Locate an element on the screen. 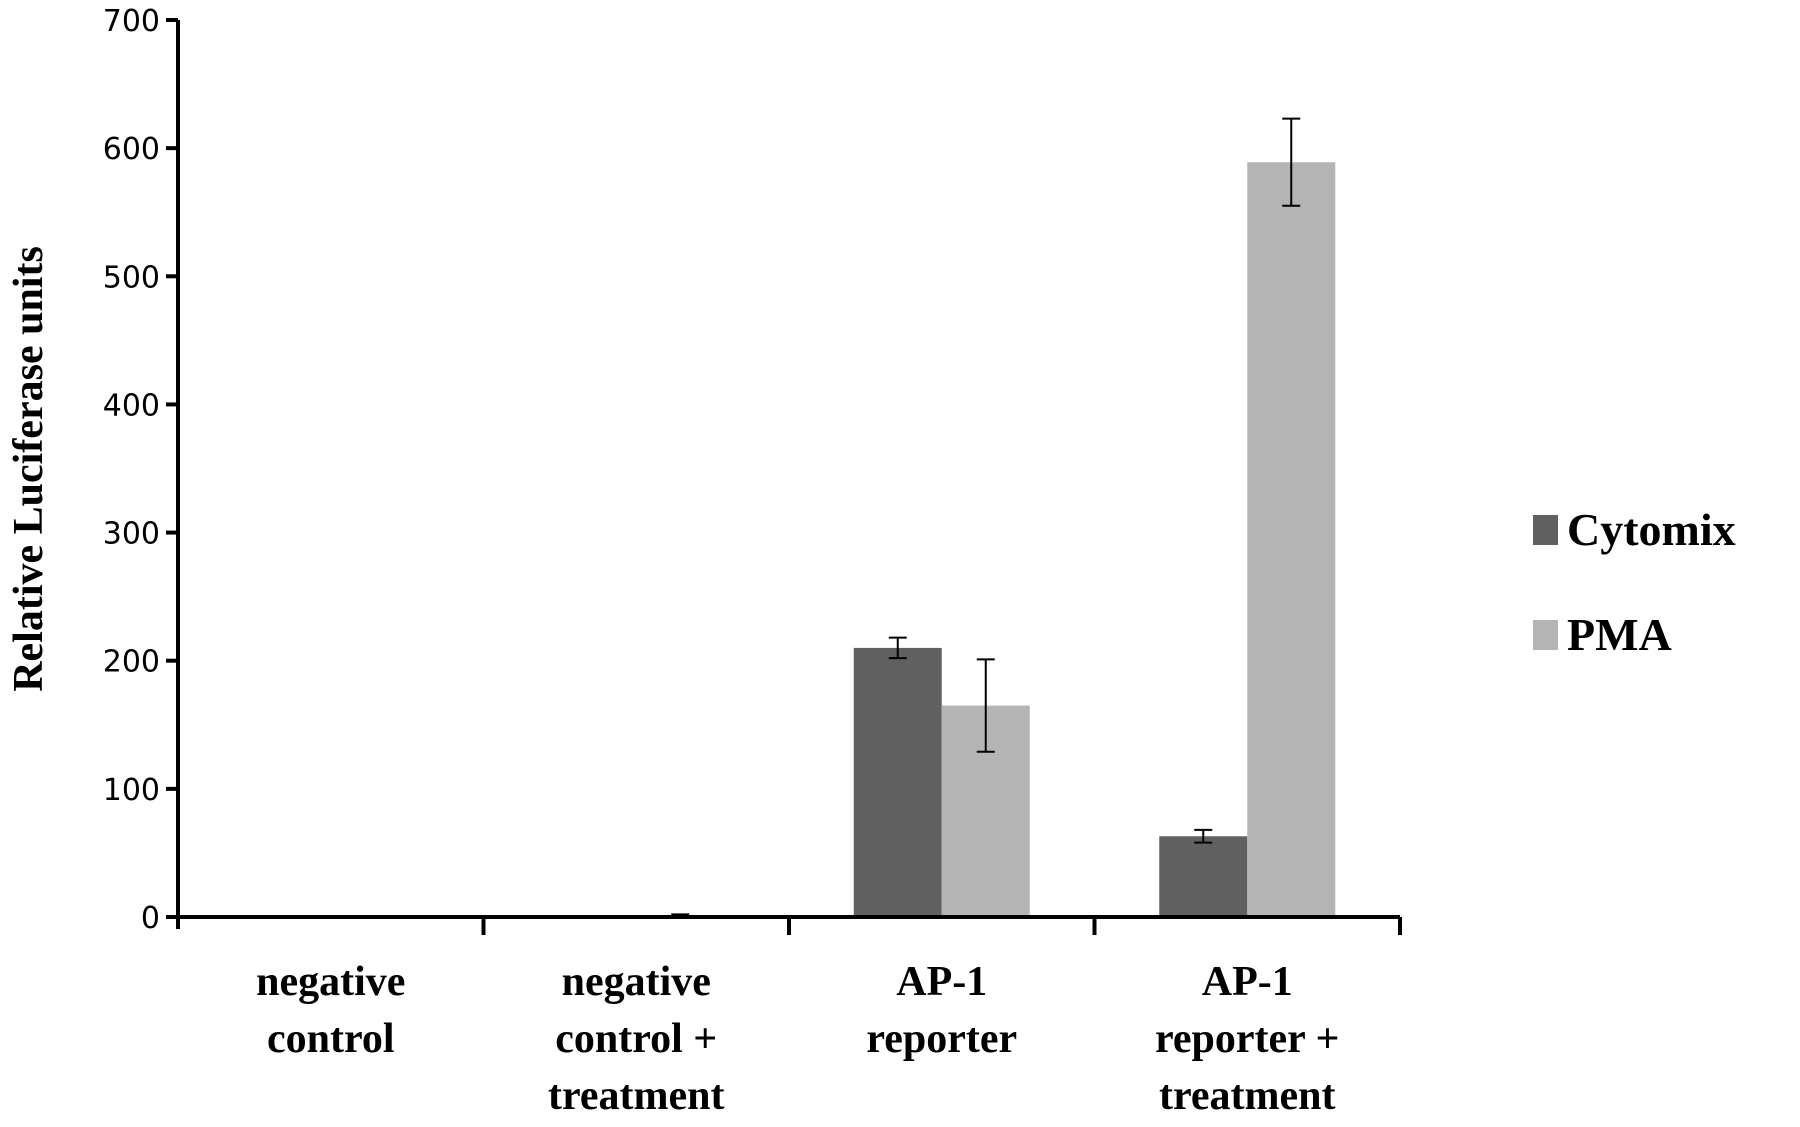  bar-pma is located at coordinates (1291, 539).